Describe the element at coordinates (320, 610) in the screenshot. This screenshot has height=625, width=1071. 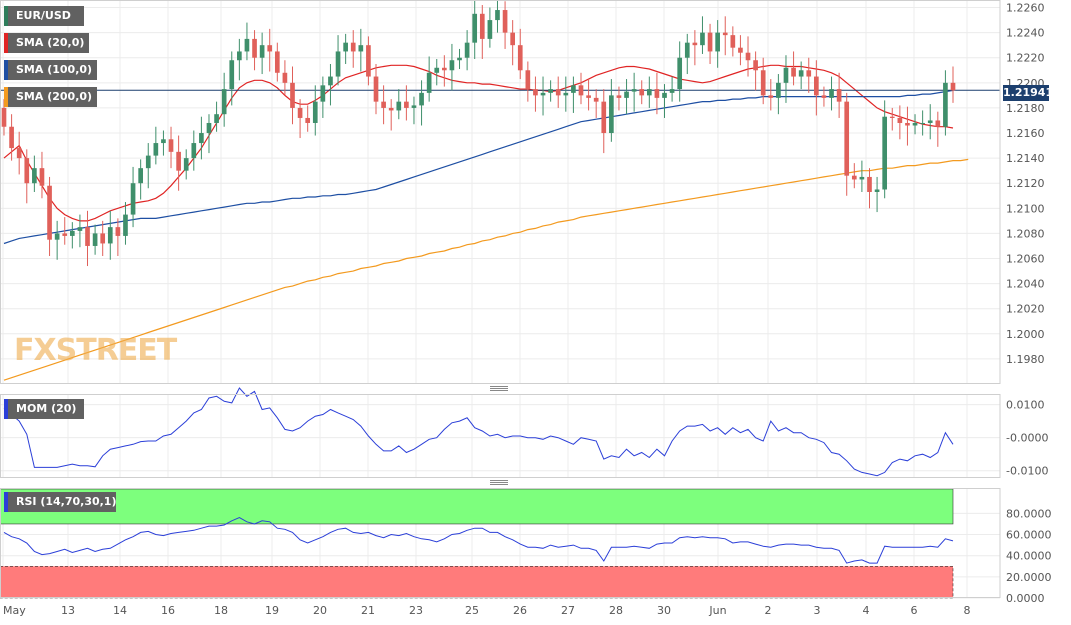
I see `x-tick-label: 20` at that location.